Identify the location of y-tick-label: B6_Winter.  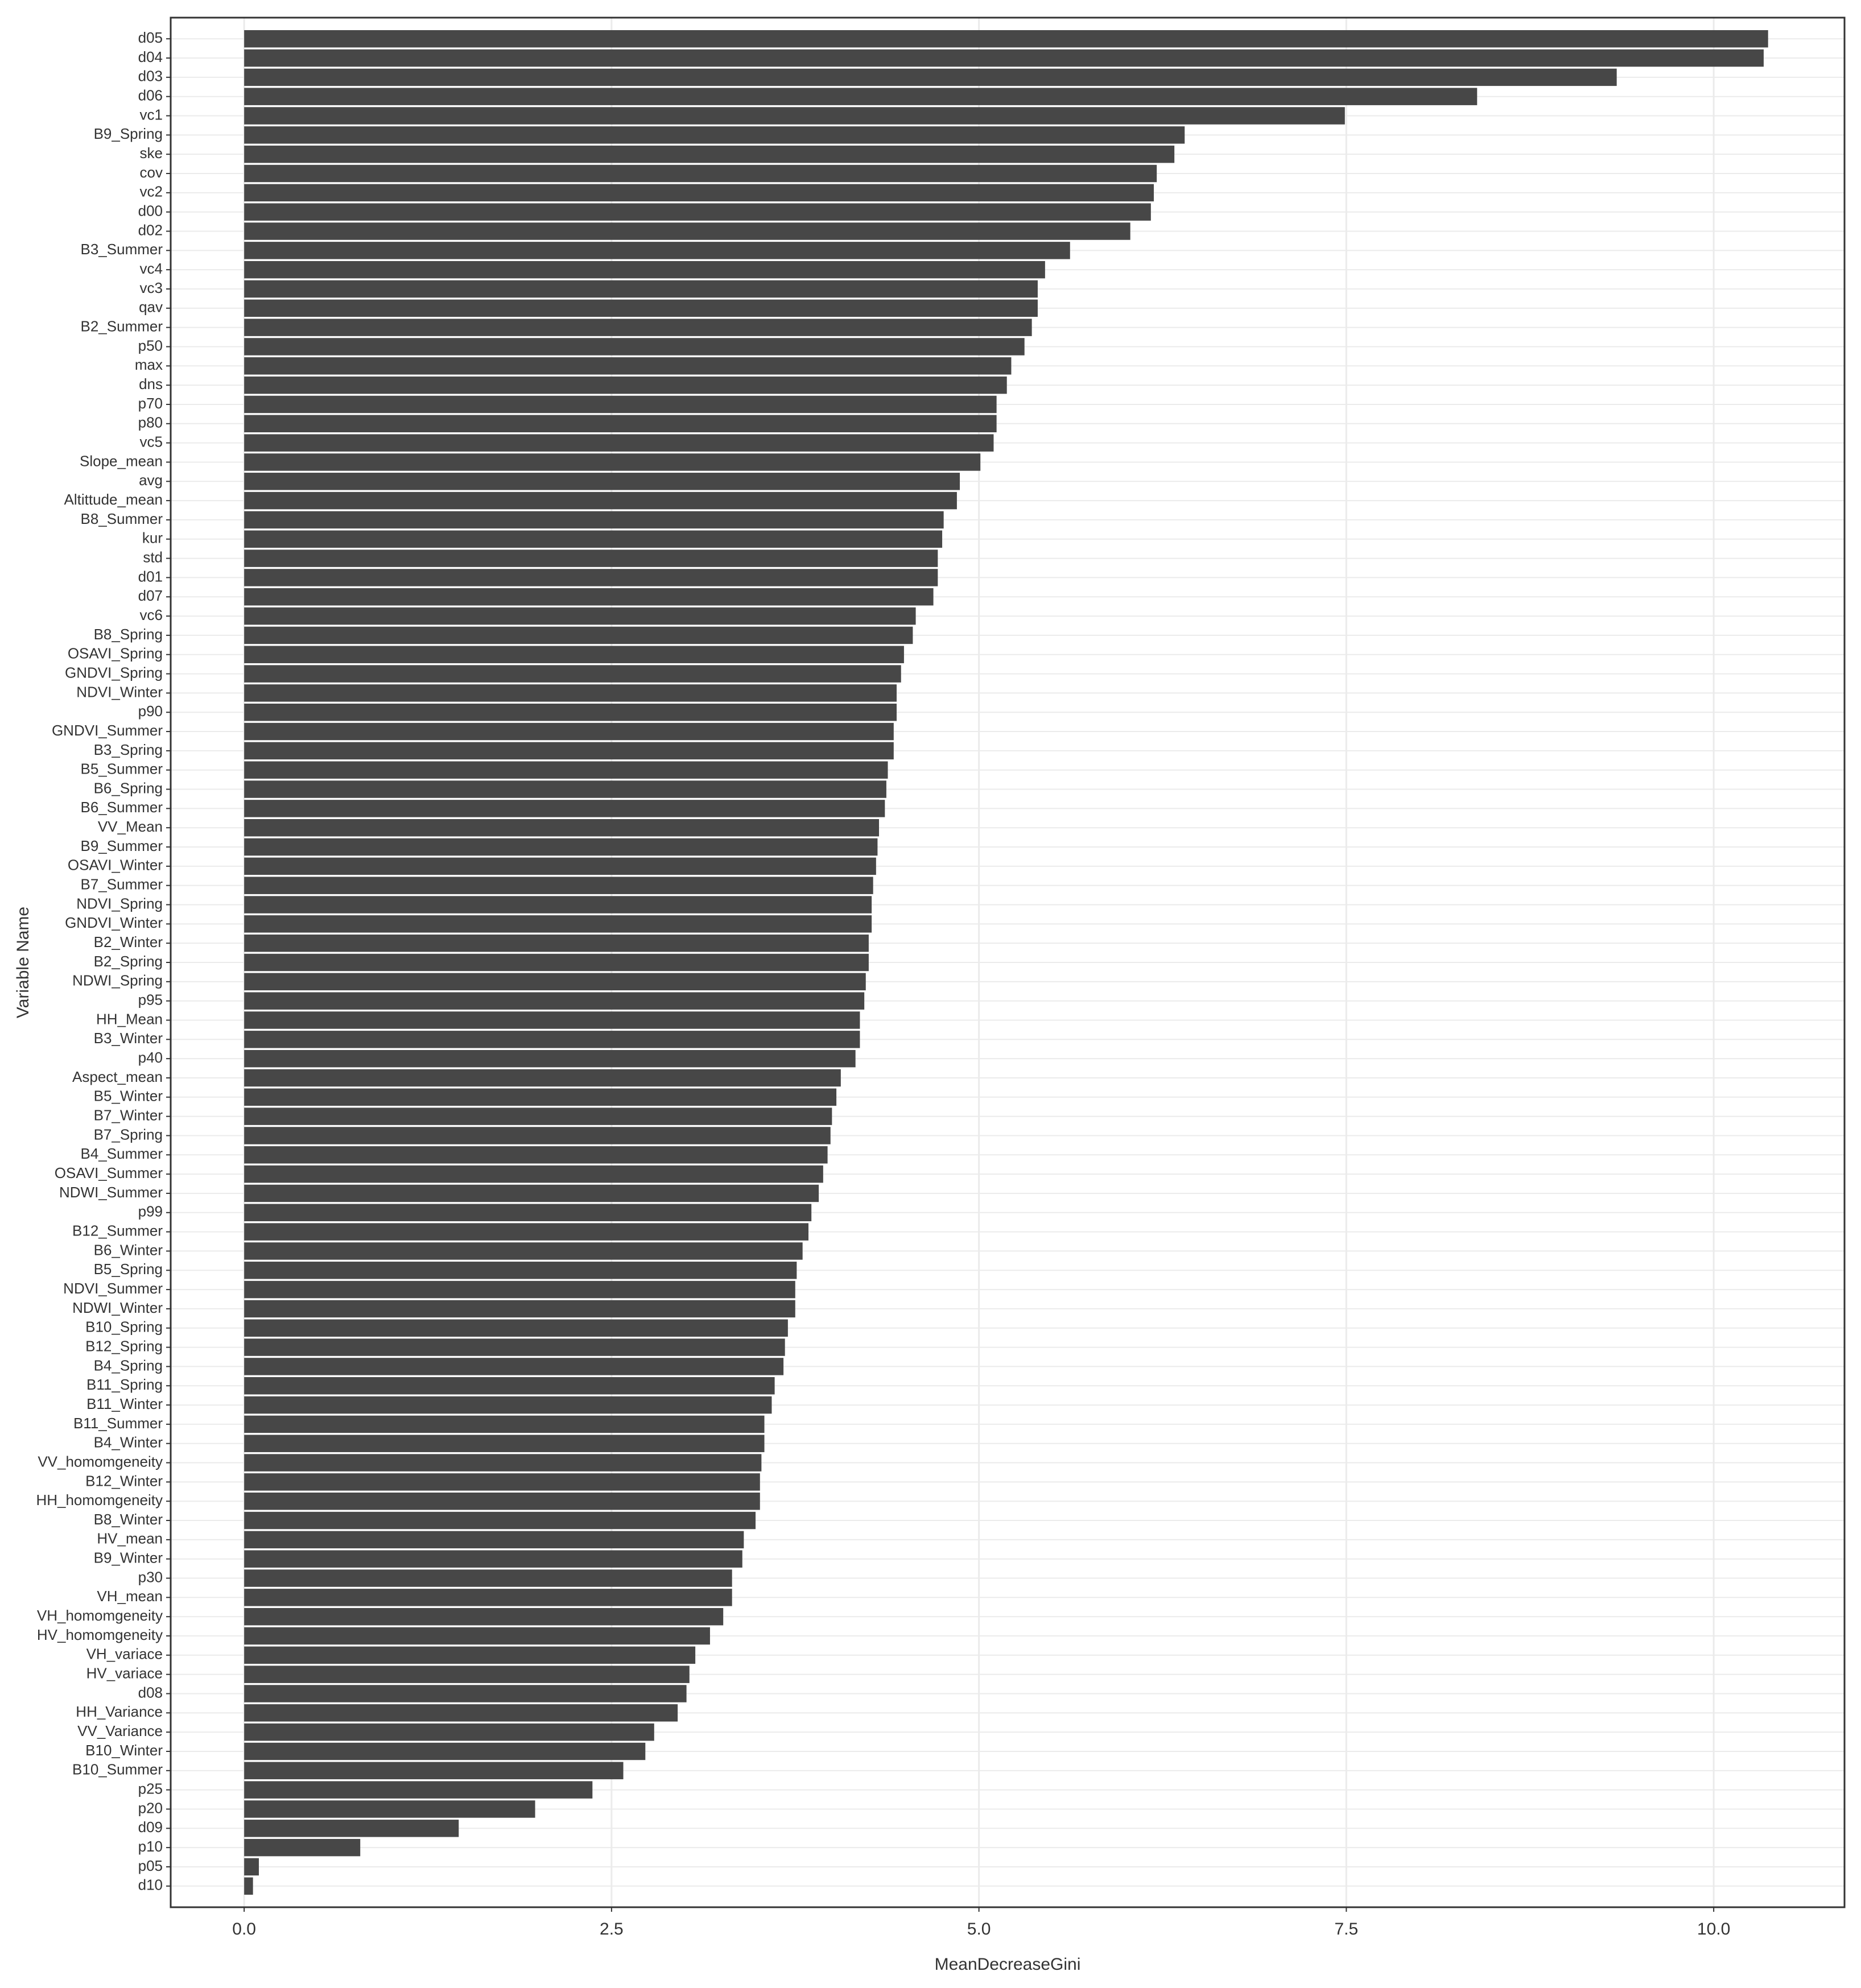
(129, 1250).